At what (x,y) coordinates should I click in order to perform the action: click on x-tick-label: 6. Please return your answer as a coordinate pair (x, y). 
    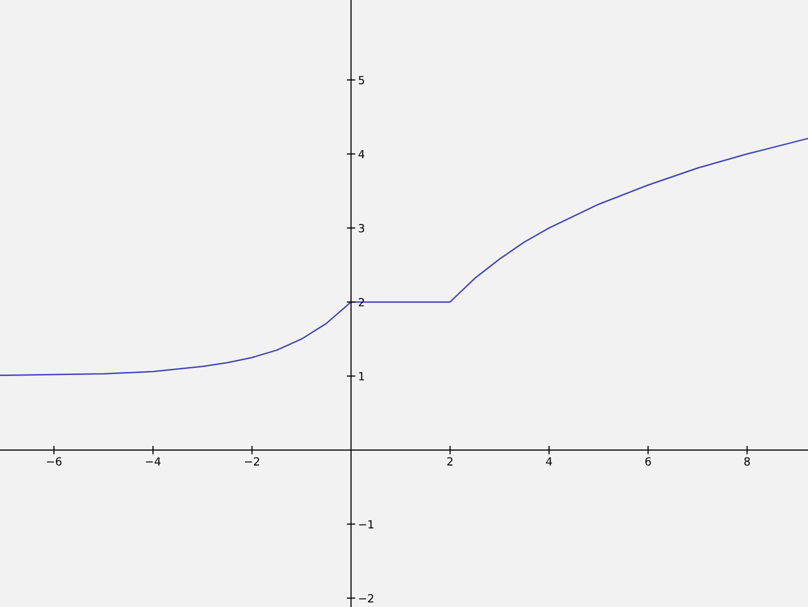
    Looking at the image, I should click on (648, 461).